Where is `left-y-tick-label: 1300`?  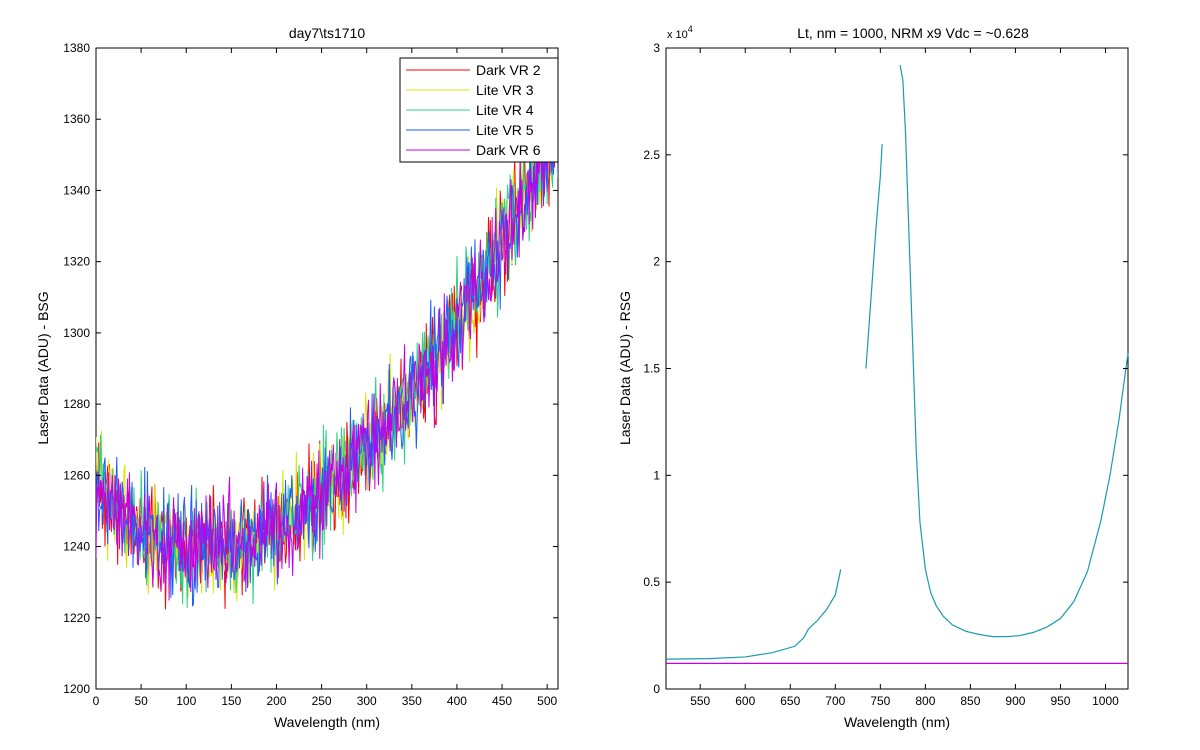 left-y-tick-label: 1300 is located at coordinates (76, 333).